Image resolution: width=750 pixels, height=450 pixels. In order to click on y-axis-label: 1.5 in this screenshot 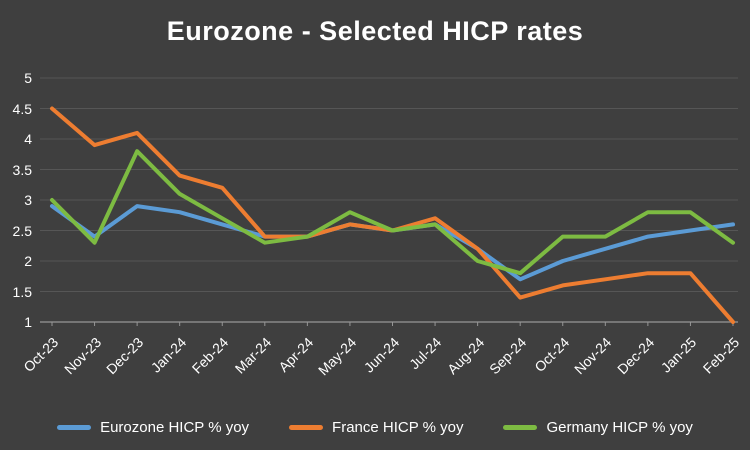, I will do `click(22, 291)`.